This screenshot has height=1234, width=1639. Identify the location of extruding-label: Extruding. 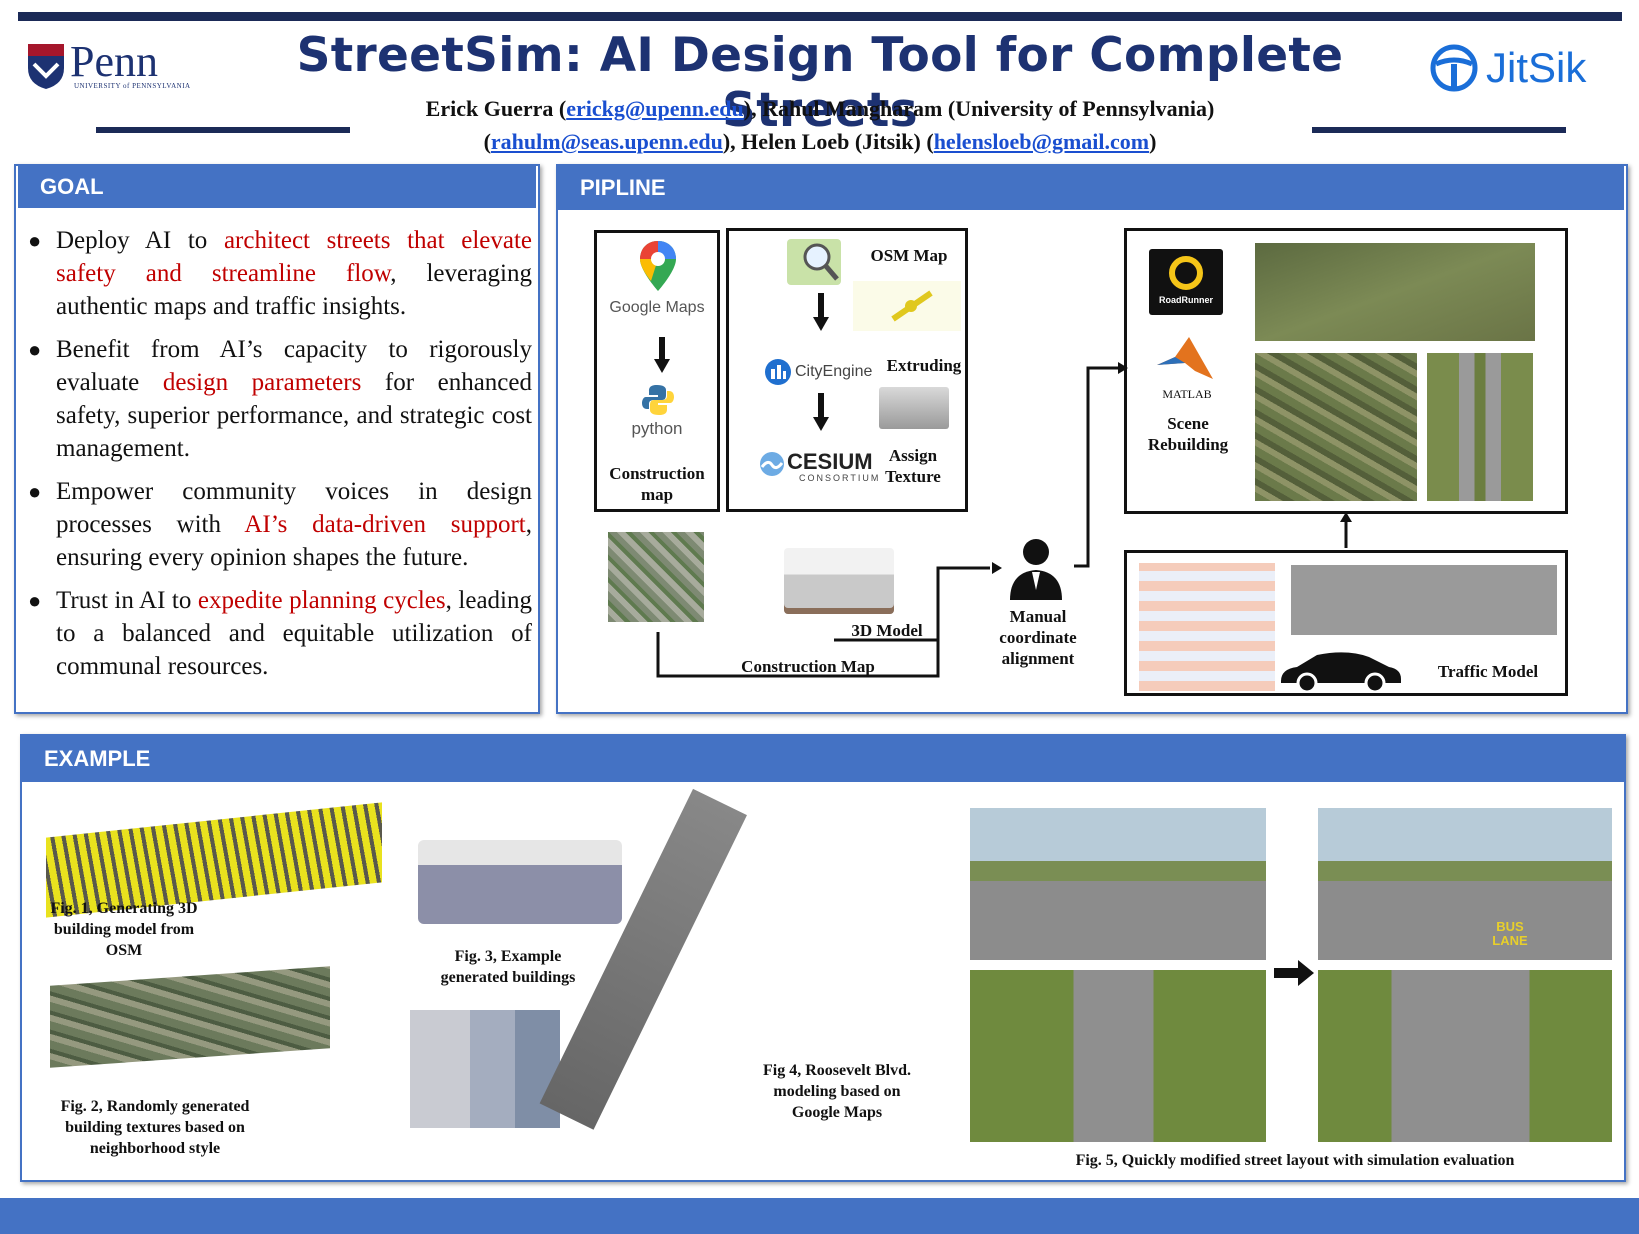
(924, 365).